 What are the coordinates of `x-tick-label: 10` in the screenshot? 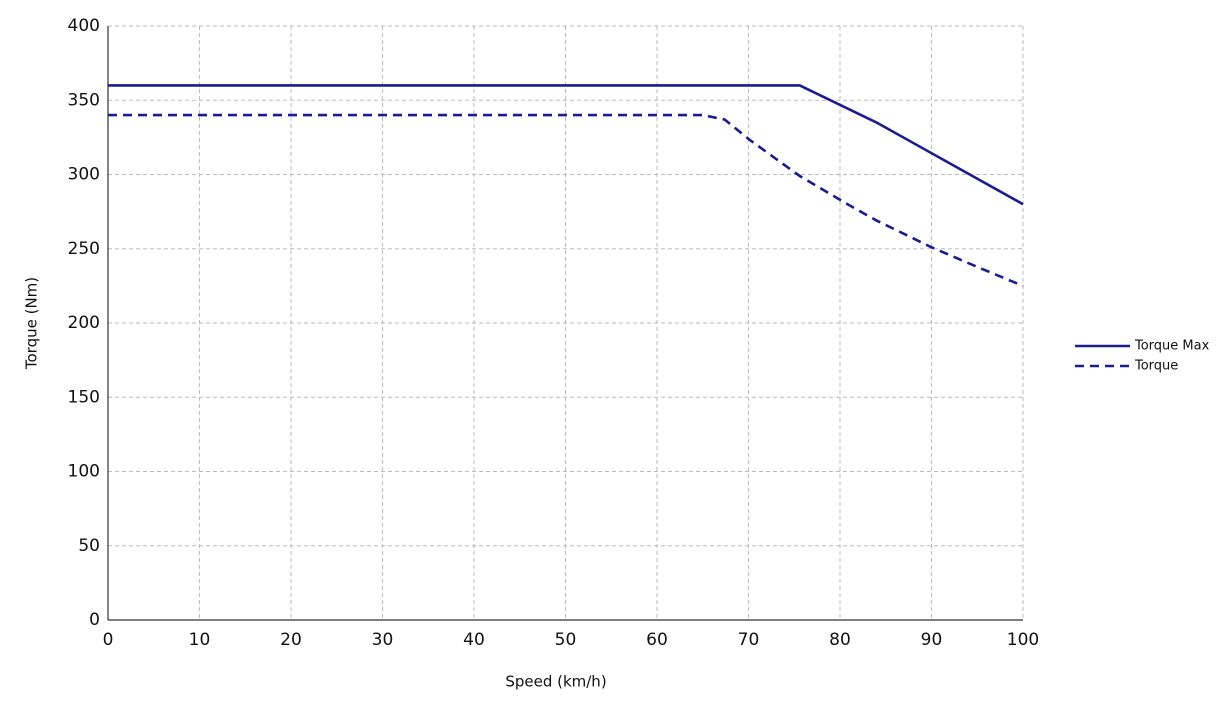 It's located at (200, 640).